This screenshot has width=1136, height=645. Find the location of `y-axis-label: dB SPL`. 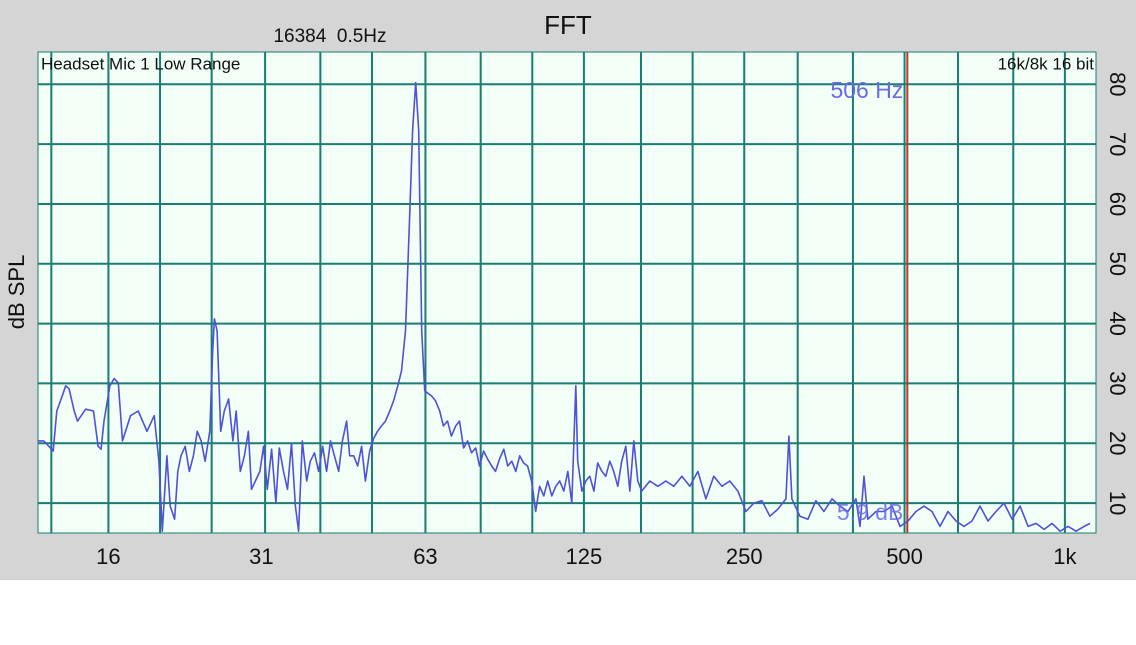

y-axis-label: dB SPL is located at coordinates (16, 292).